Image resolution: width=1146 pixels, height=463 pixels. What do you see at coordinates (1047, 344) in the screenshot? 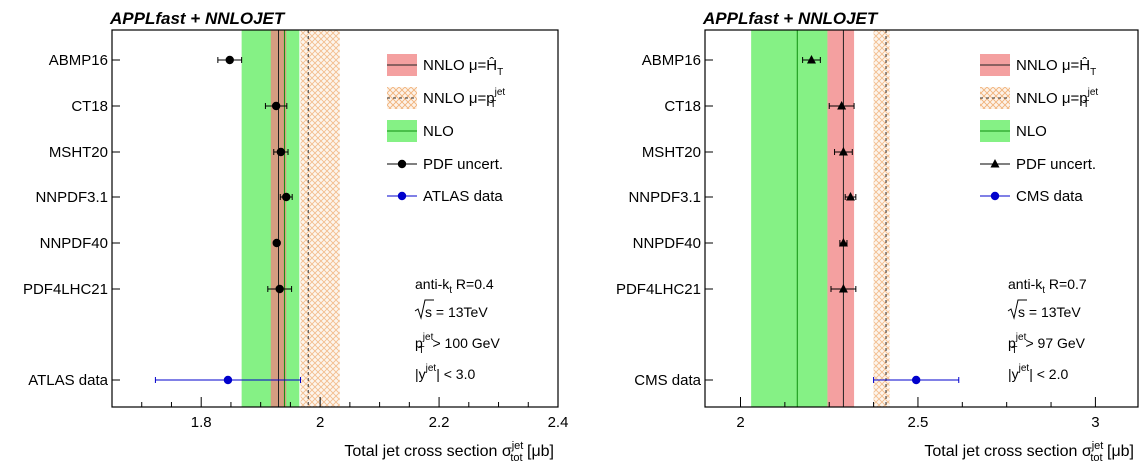
I see `annotation-pt-cut: pjet T > 97 GeV` at bounding box center [1047, 344].